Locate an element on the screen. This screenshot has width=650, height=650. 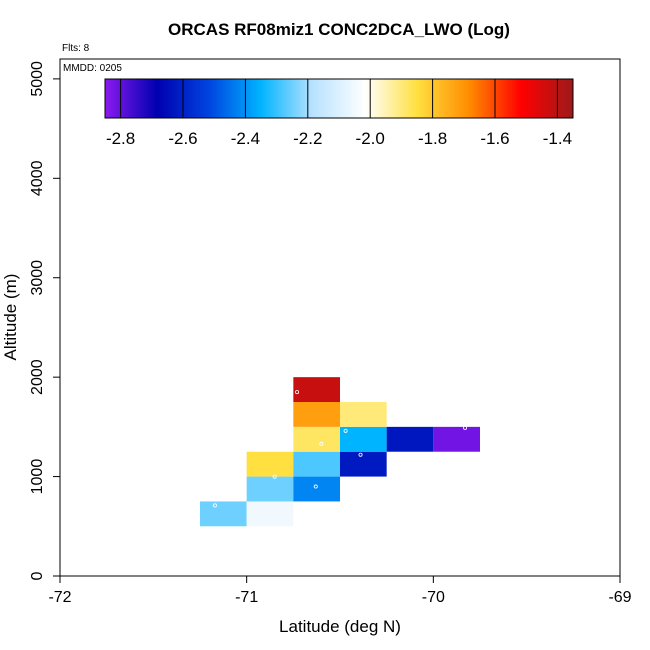
chart-title: ORCAS RF08miz1 CONC2DCA_LWO (Log) is located at coordinates (339, 29).